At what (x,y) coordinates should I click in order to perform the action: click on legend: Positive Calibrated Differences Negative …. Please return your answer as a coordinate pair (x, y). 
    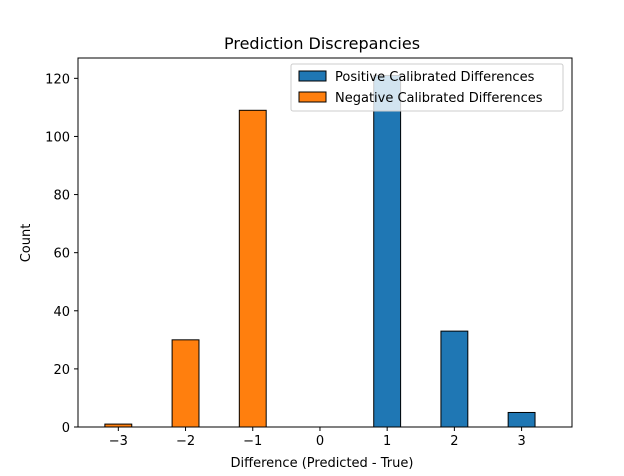
    Looking at the image, I should click on (427, 87).